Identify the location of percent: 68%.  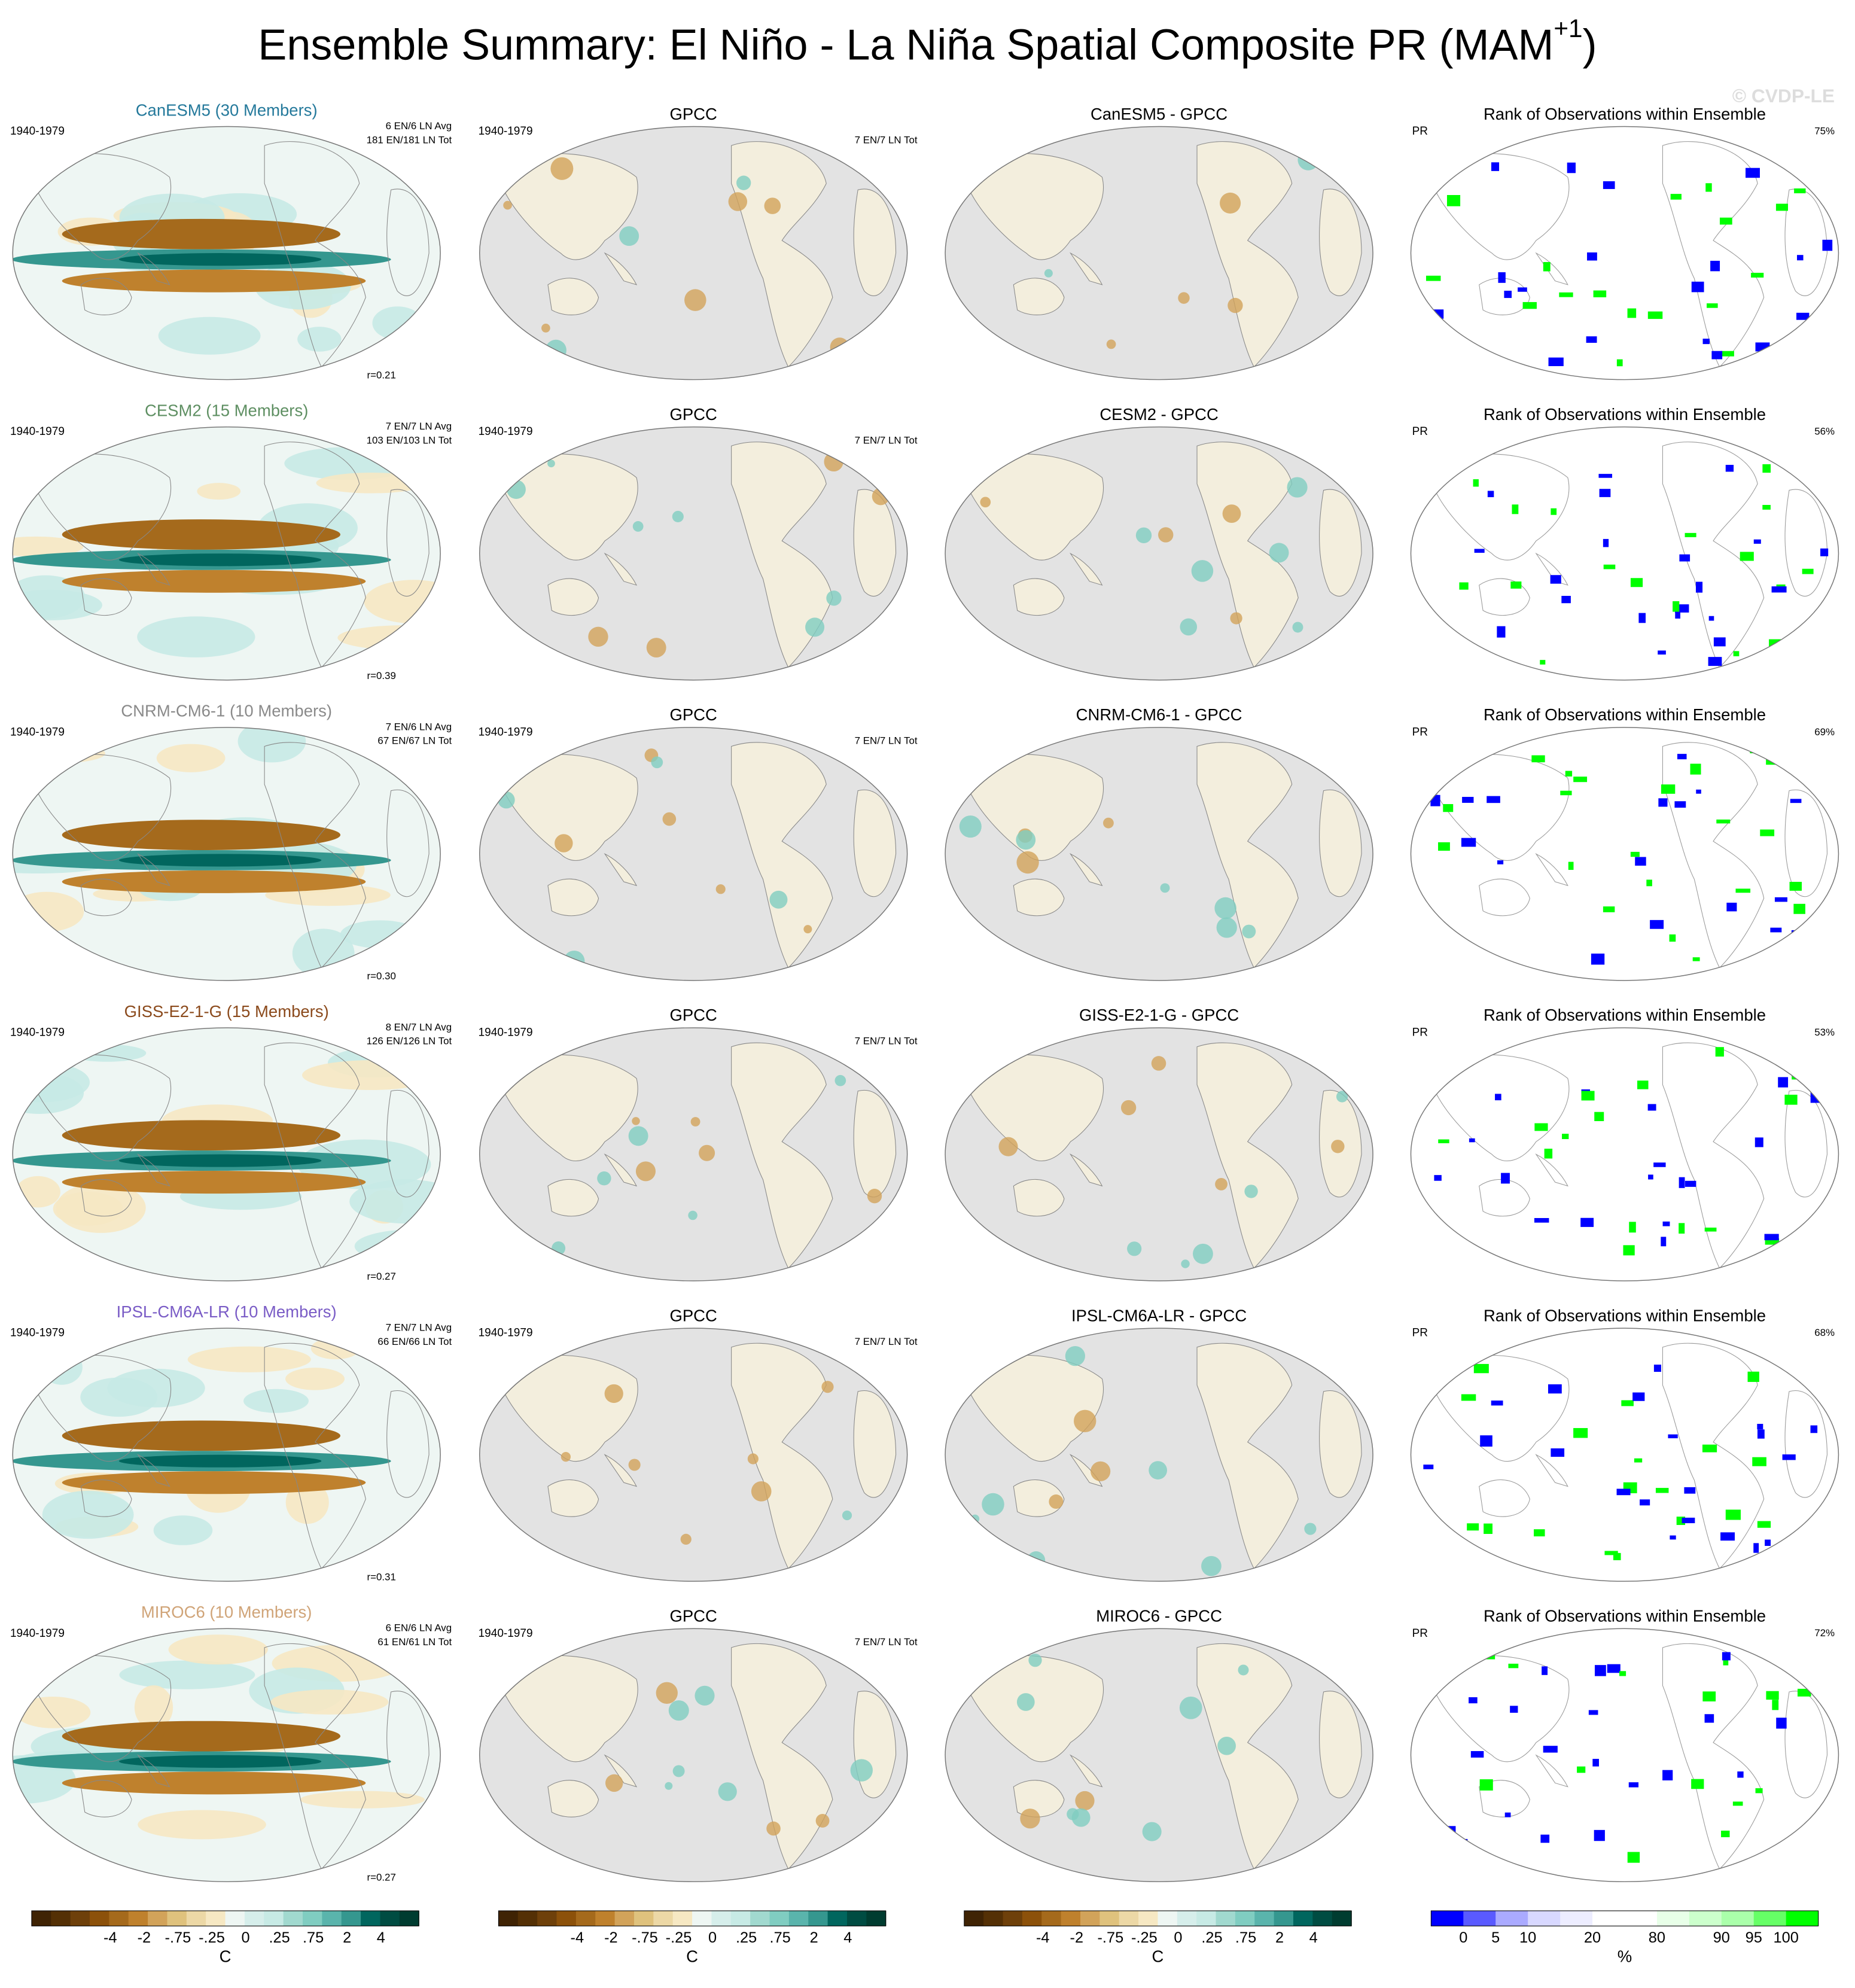
(1825, 1332).